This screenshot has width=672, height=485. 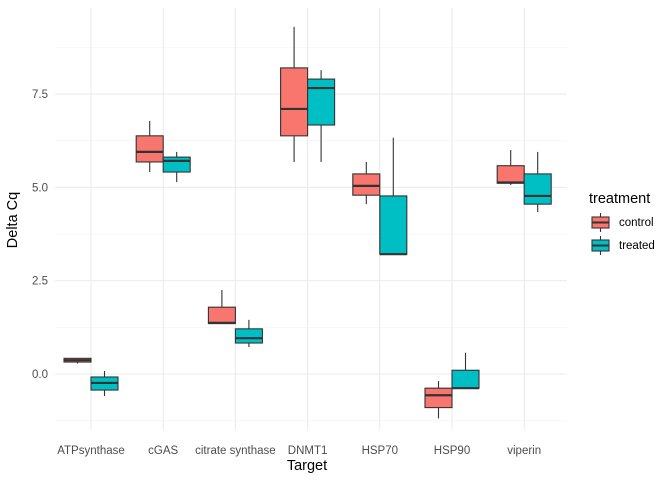 What do you see at coordinates (637, 246) in the screenshot?
I see `legend-label: treated` at bounding box center [637, 246].